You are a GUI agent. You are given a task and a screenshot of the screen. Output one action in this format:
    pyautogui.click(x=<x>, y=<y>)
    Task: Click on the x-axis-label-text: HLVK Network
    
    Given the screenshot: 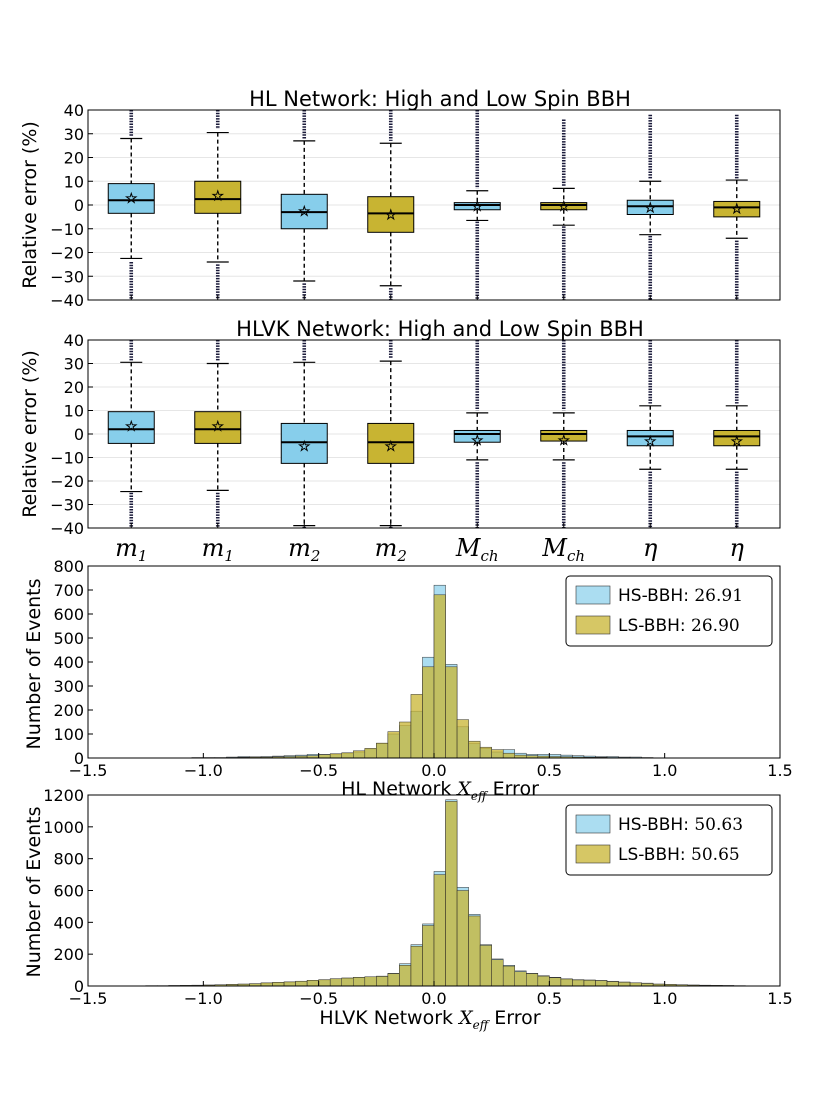 What is the action you would take?
    pyautogui.click(x=386, y=1018)
    